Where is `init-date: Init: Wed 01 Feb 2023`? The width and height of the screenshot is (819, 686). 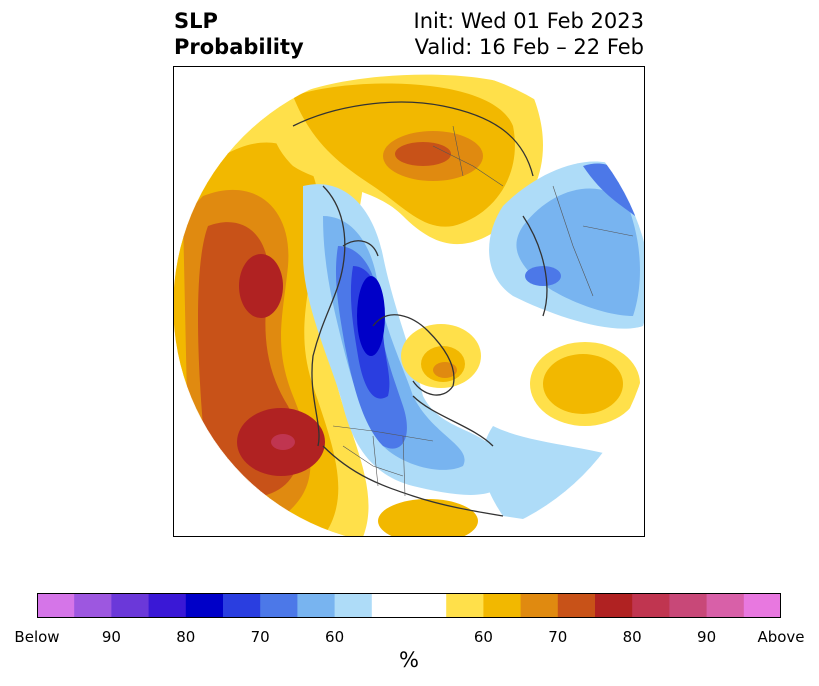 init-date: Init: Wed 01 Feb 2023 is located at coordinates (528, 21).